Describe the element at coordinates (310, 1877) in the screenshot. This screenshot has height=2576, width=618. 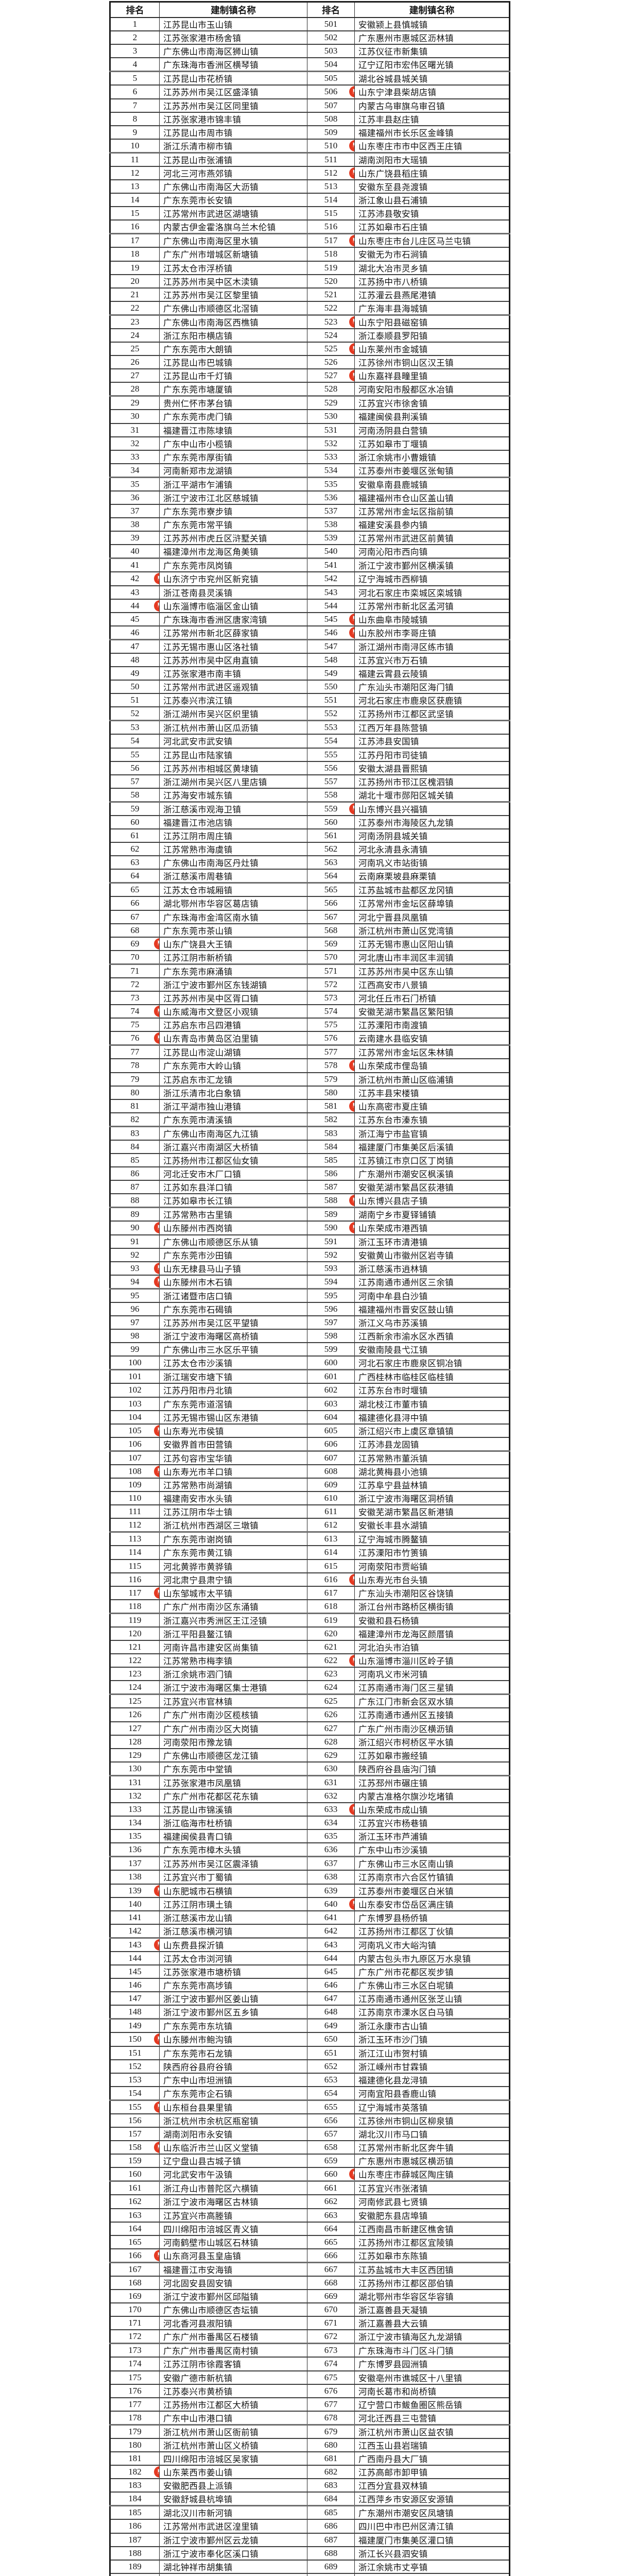
I see `table-row: 138 江苏宜兴市丁蜀镇 638 江苏南京市六合区竹镇镇` at that location.